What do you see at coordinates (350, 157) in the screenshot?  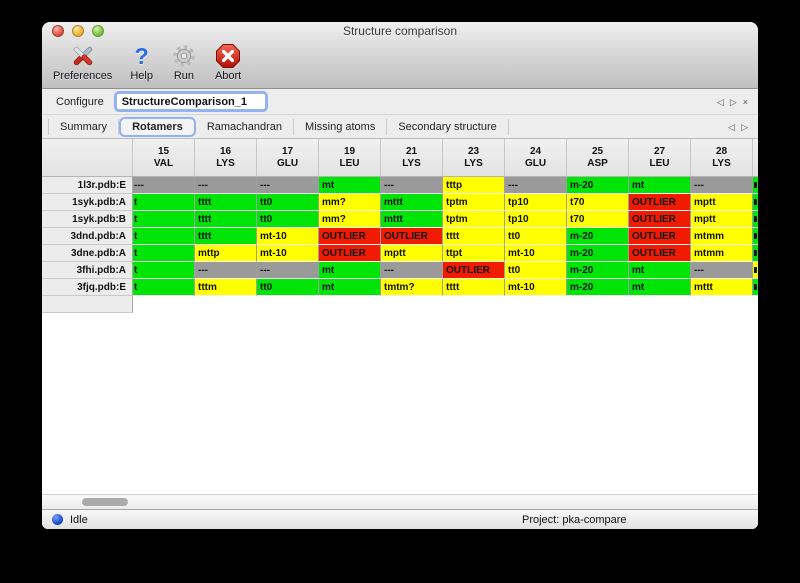 I see `column-header-19: 19 LEU` at bounding box center [350, 157].